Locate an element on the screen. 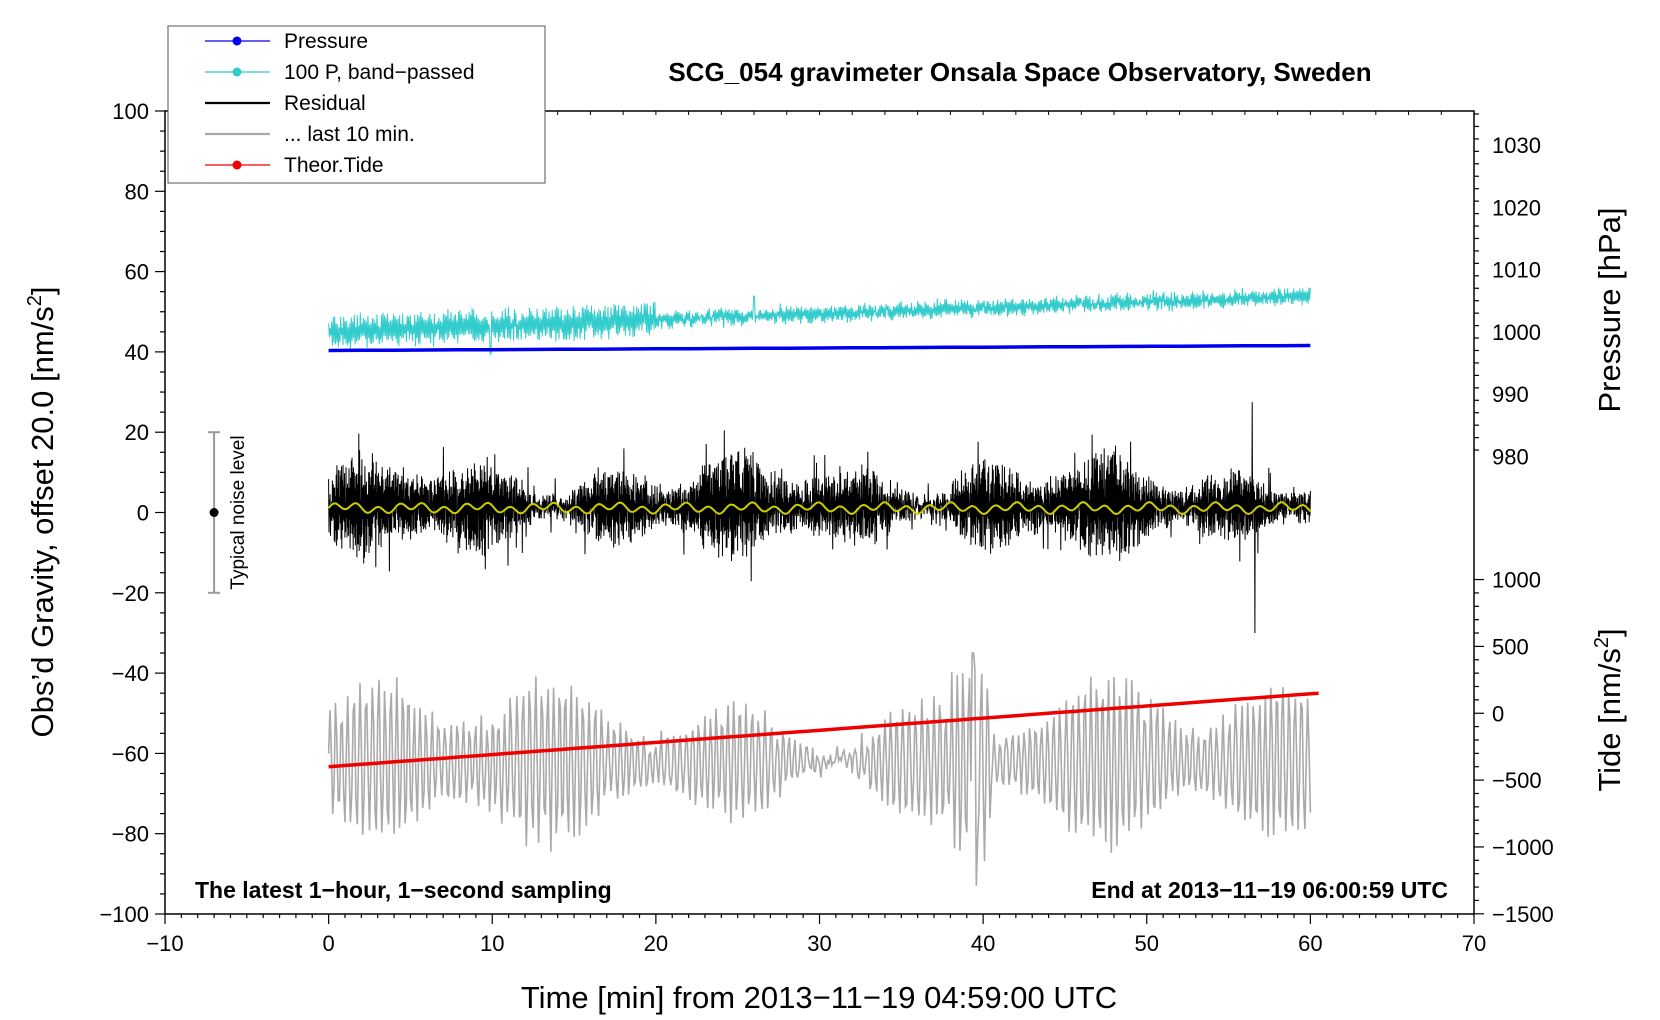 This screenshot has height=1020, width=1660. legend-label: 100 P, band−passed is located at coordinates (379, 72).